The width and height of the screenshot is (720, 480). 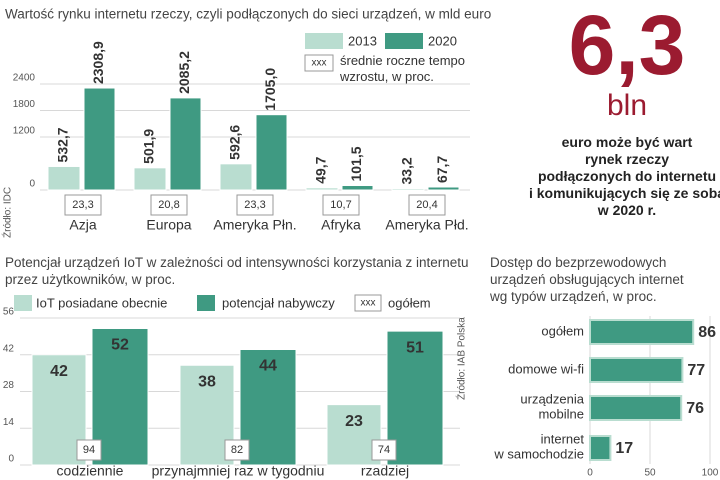 I want to click on y-tick-label: 14, so click(x=9, y=422).